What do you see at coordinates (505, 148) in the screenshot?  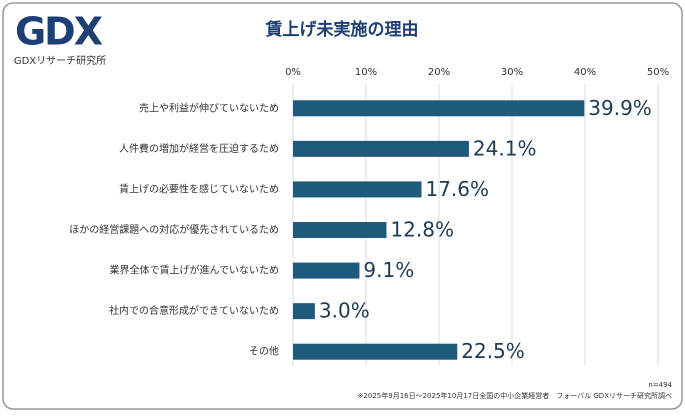 I see `value-label: 24.1%` at bounding box center [505, 148].